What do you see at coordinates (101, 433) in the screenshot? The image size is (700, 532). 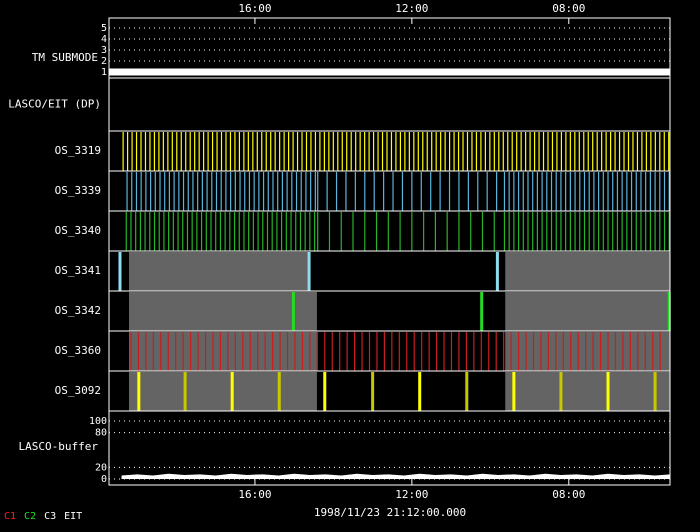 I see `y-tick-label: 80` at bounding box center [101, 433].